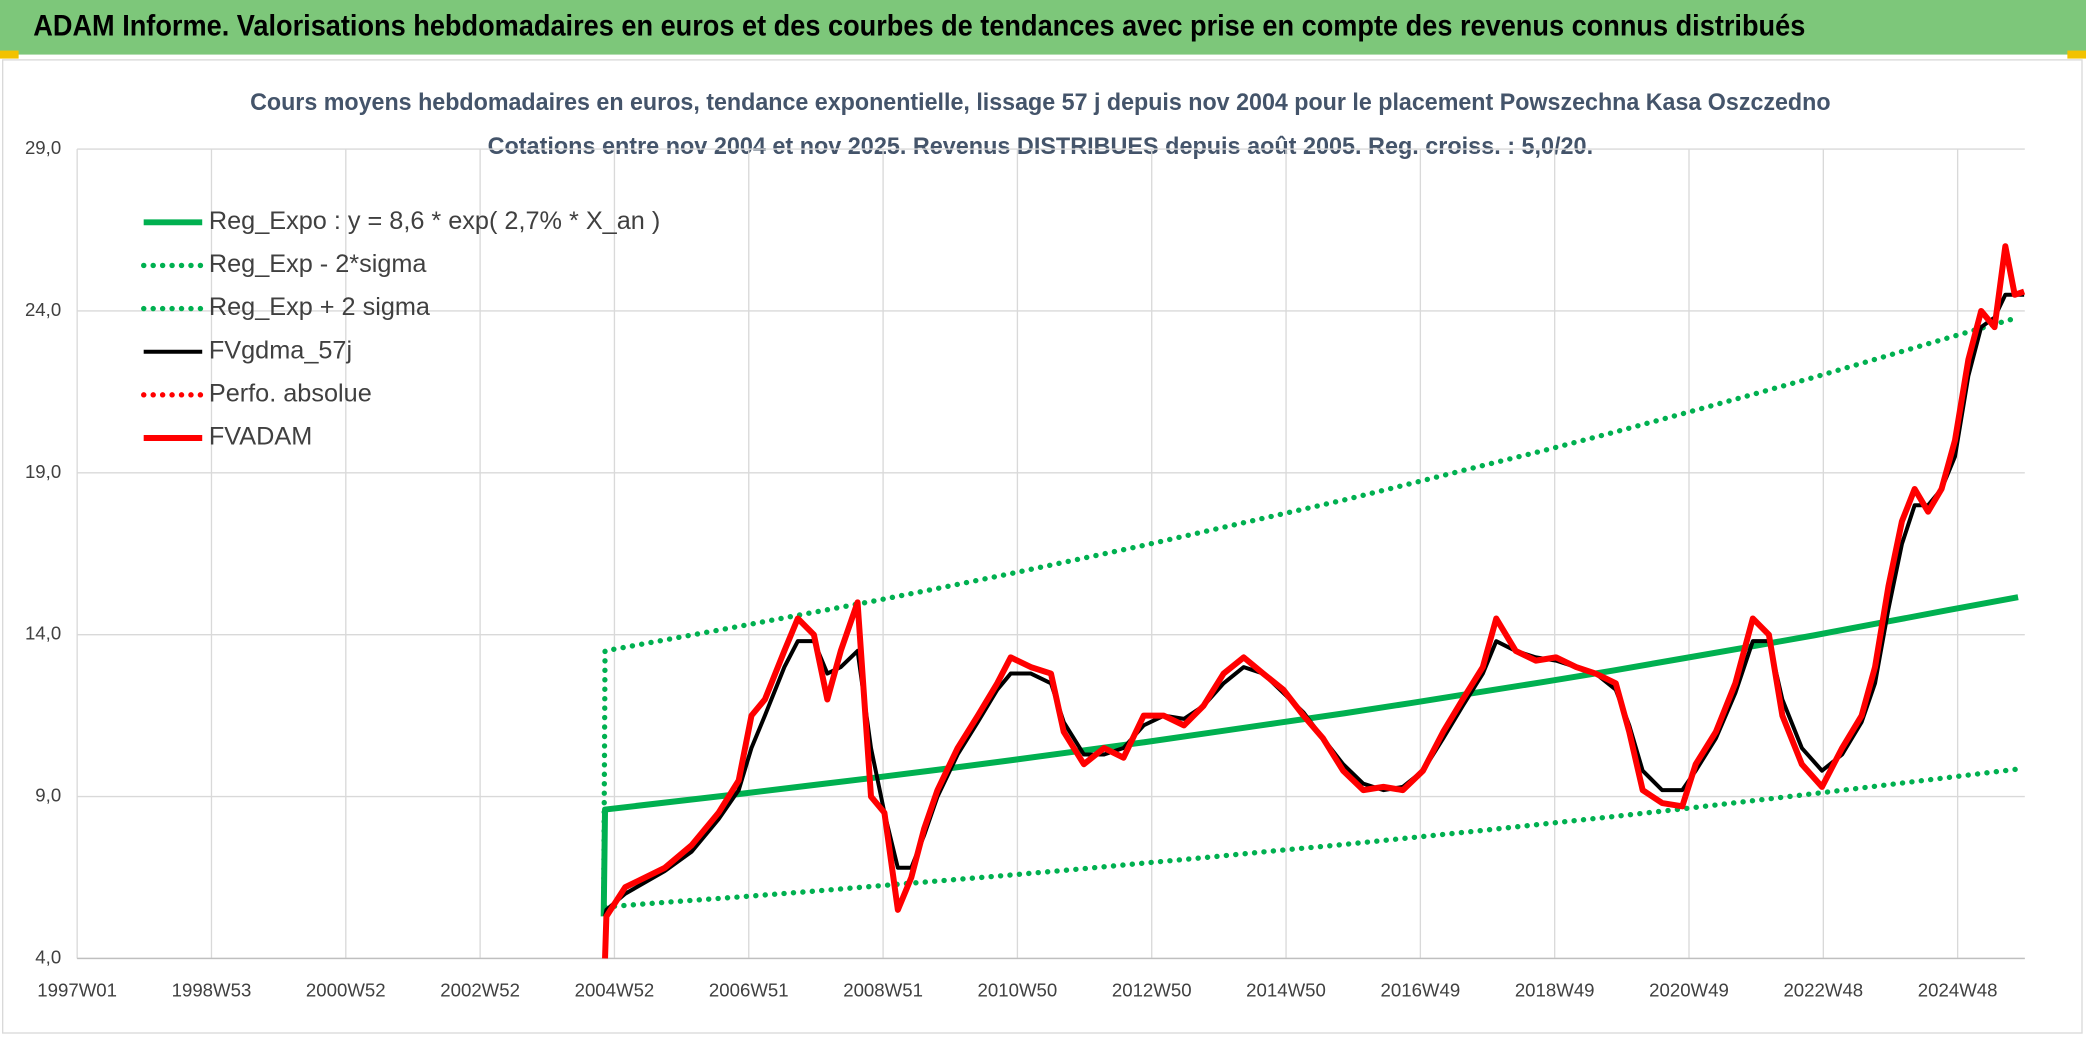 The width and height of the screenshot is (2086, 1037). Describe the element at coordinates (1689, 990) in the screenshot. I see `x-tick-label: 2020W49` at that location.